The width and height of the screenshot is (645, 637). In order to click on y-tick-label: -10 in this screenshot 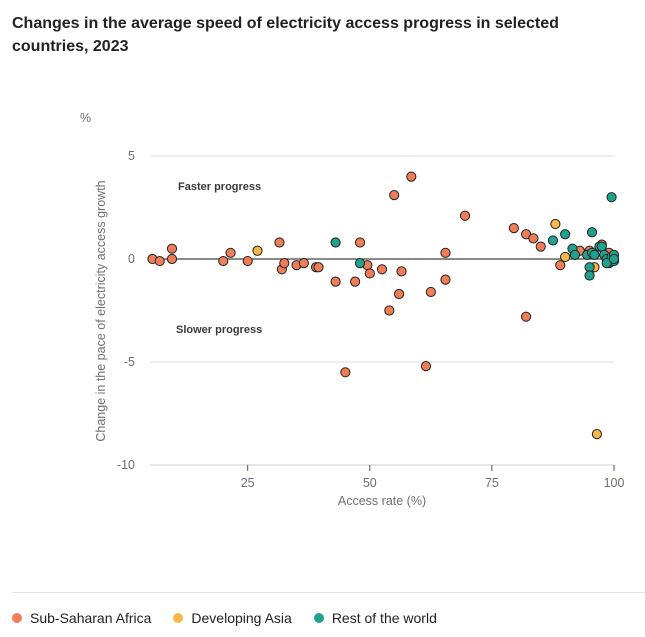, I will do `click(126, 465)`.